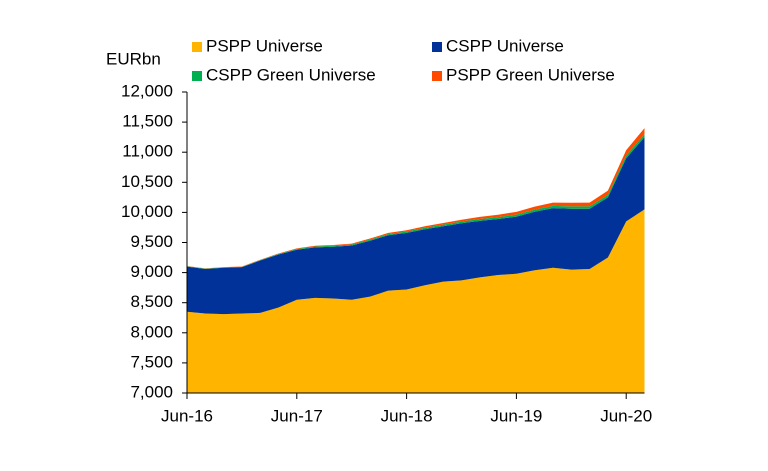 The height and width of the screenshot is (471, 768). I want to click on y-tick-label: 11,500, so click(147, 121).